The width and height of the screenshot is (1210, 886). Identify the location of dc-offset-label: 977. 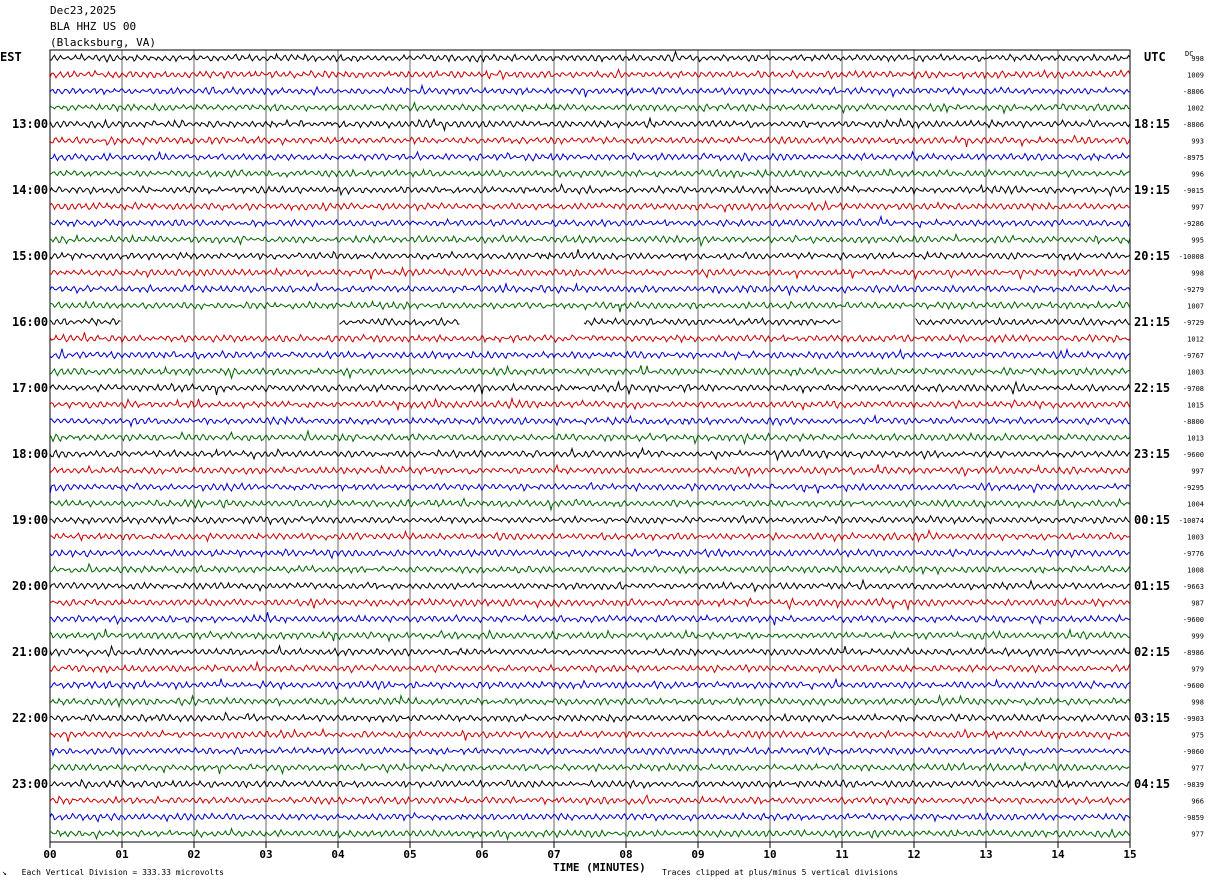
(1197, 769).